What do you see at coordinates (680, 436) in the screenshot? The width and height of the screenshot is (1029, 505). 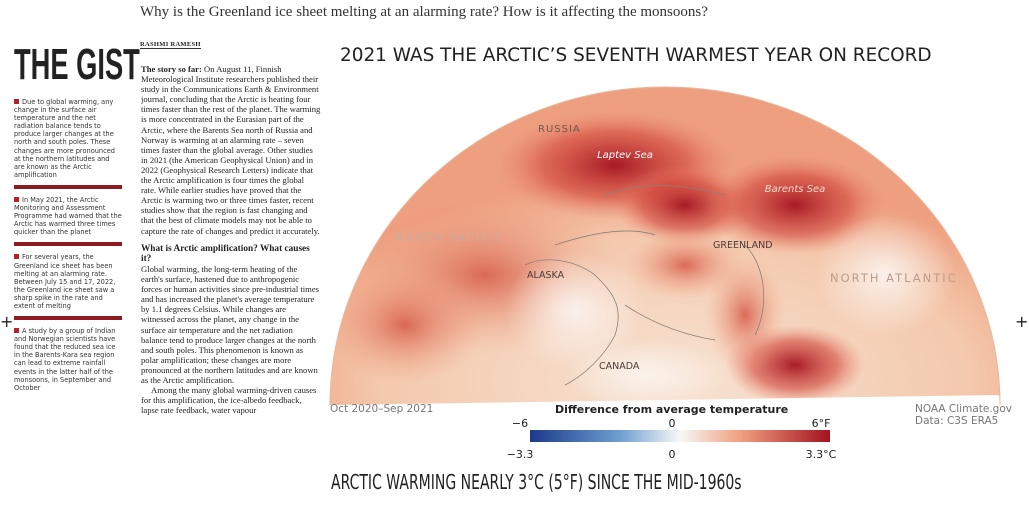 I see `color-bar` at bounding box center [680, 436].